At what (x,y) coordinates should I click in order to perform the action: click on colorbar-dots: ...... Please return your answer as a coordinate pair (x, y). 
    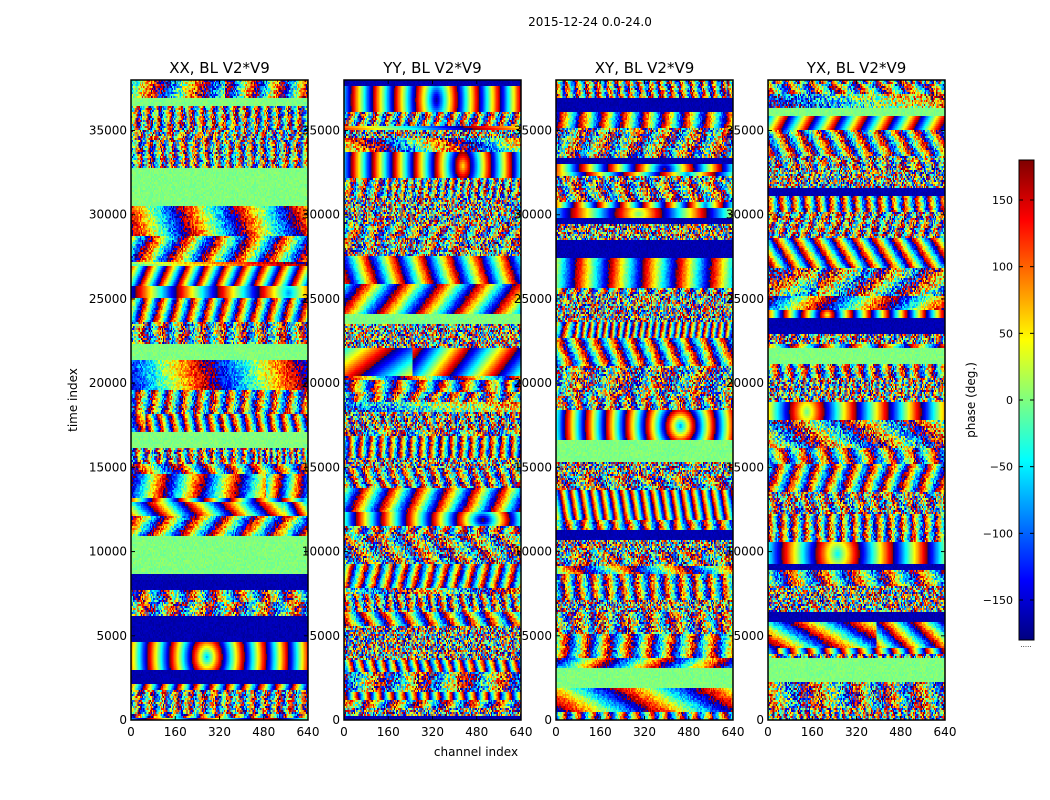
    Looking at the image, I should click on (1025, 645).